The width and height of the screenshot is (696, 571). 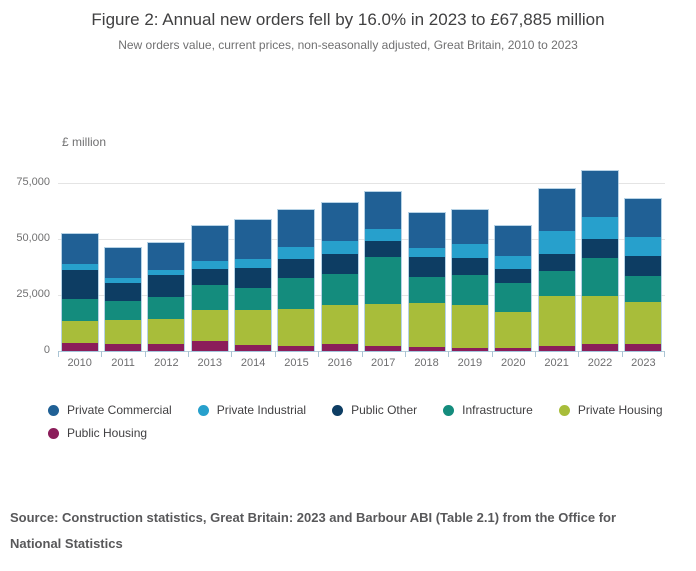 I want to click on bar-column-2012, so click(x=166, y=255).